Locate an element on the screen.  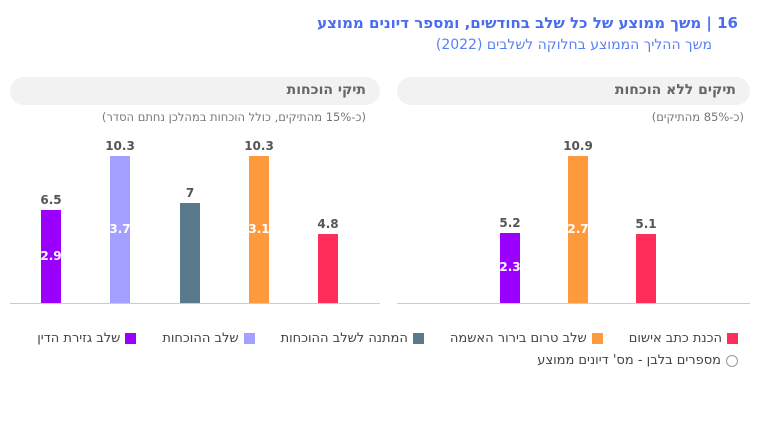
panel-header-evidence: תיקי הוכחות is located at coordinates (195, 91).